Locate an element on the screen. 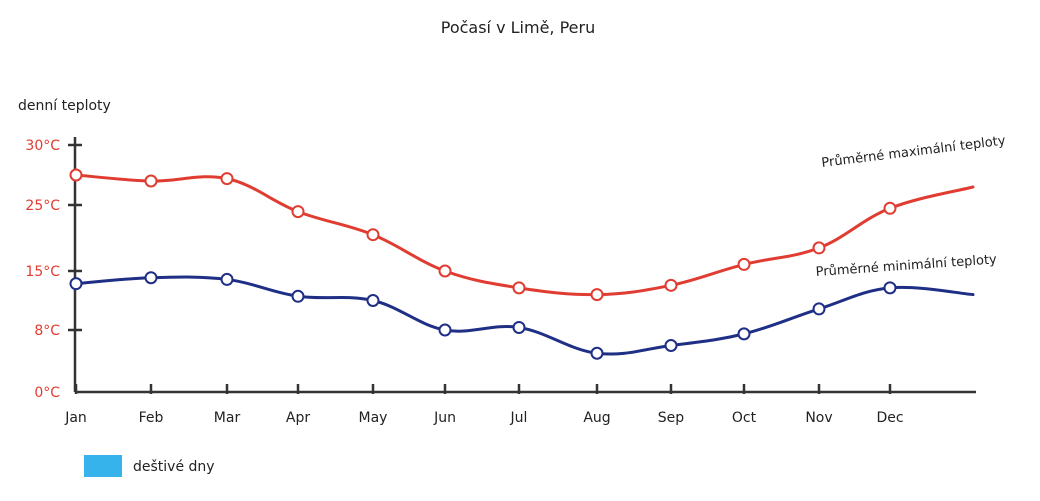 This screenshot has width=1040, height=501. x-tick-label: Aug is located at coordinates (596, 418).